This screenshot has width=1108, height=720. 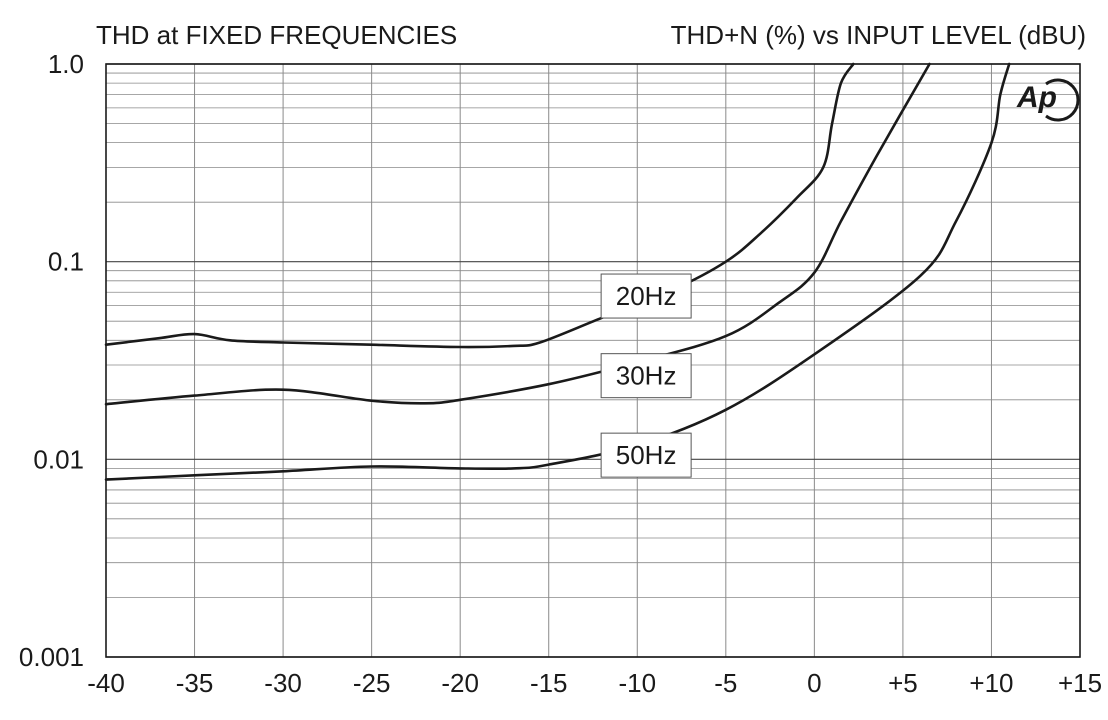 I want to click on curve-label-20hz: 20Hz, so click(x=646, y=296).